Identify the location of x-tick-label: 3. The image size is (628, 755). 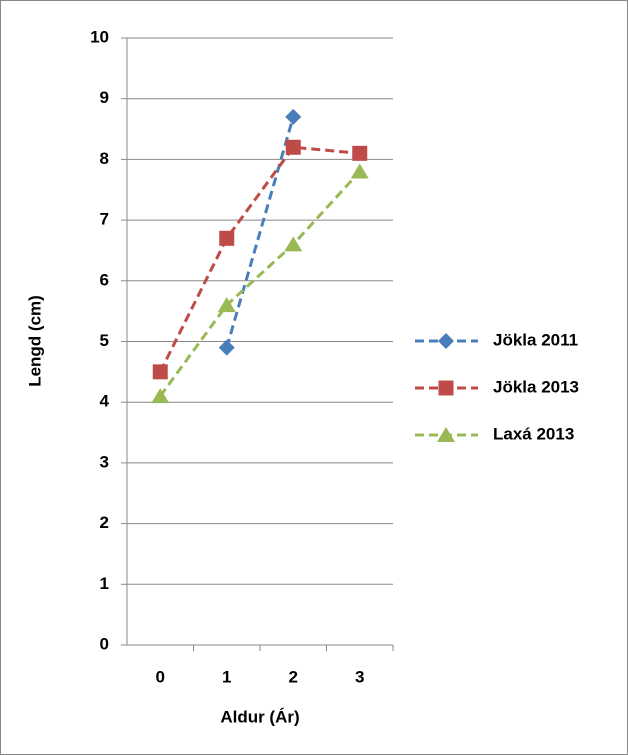
(359, 676).